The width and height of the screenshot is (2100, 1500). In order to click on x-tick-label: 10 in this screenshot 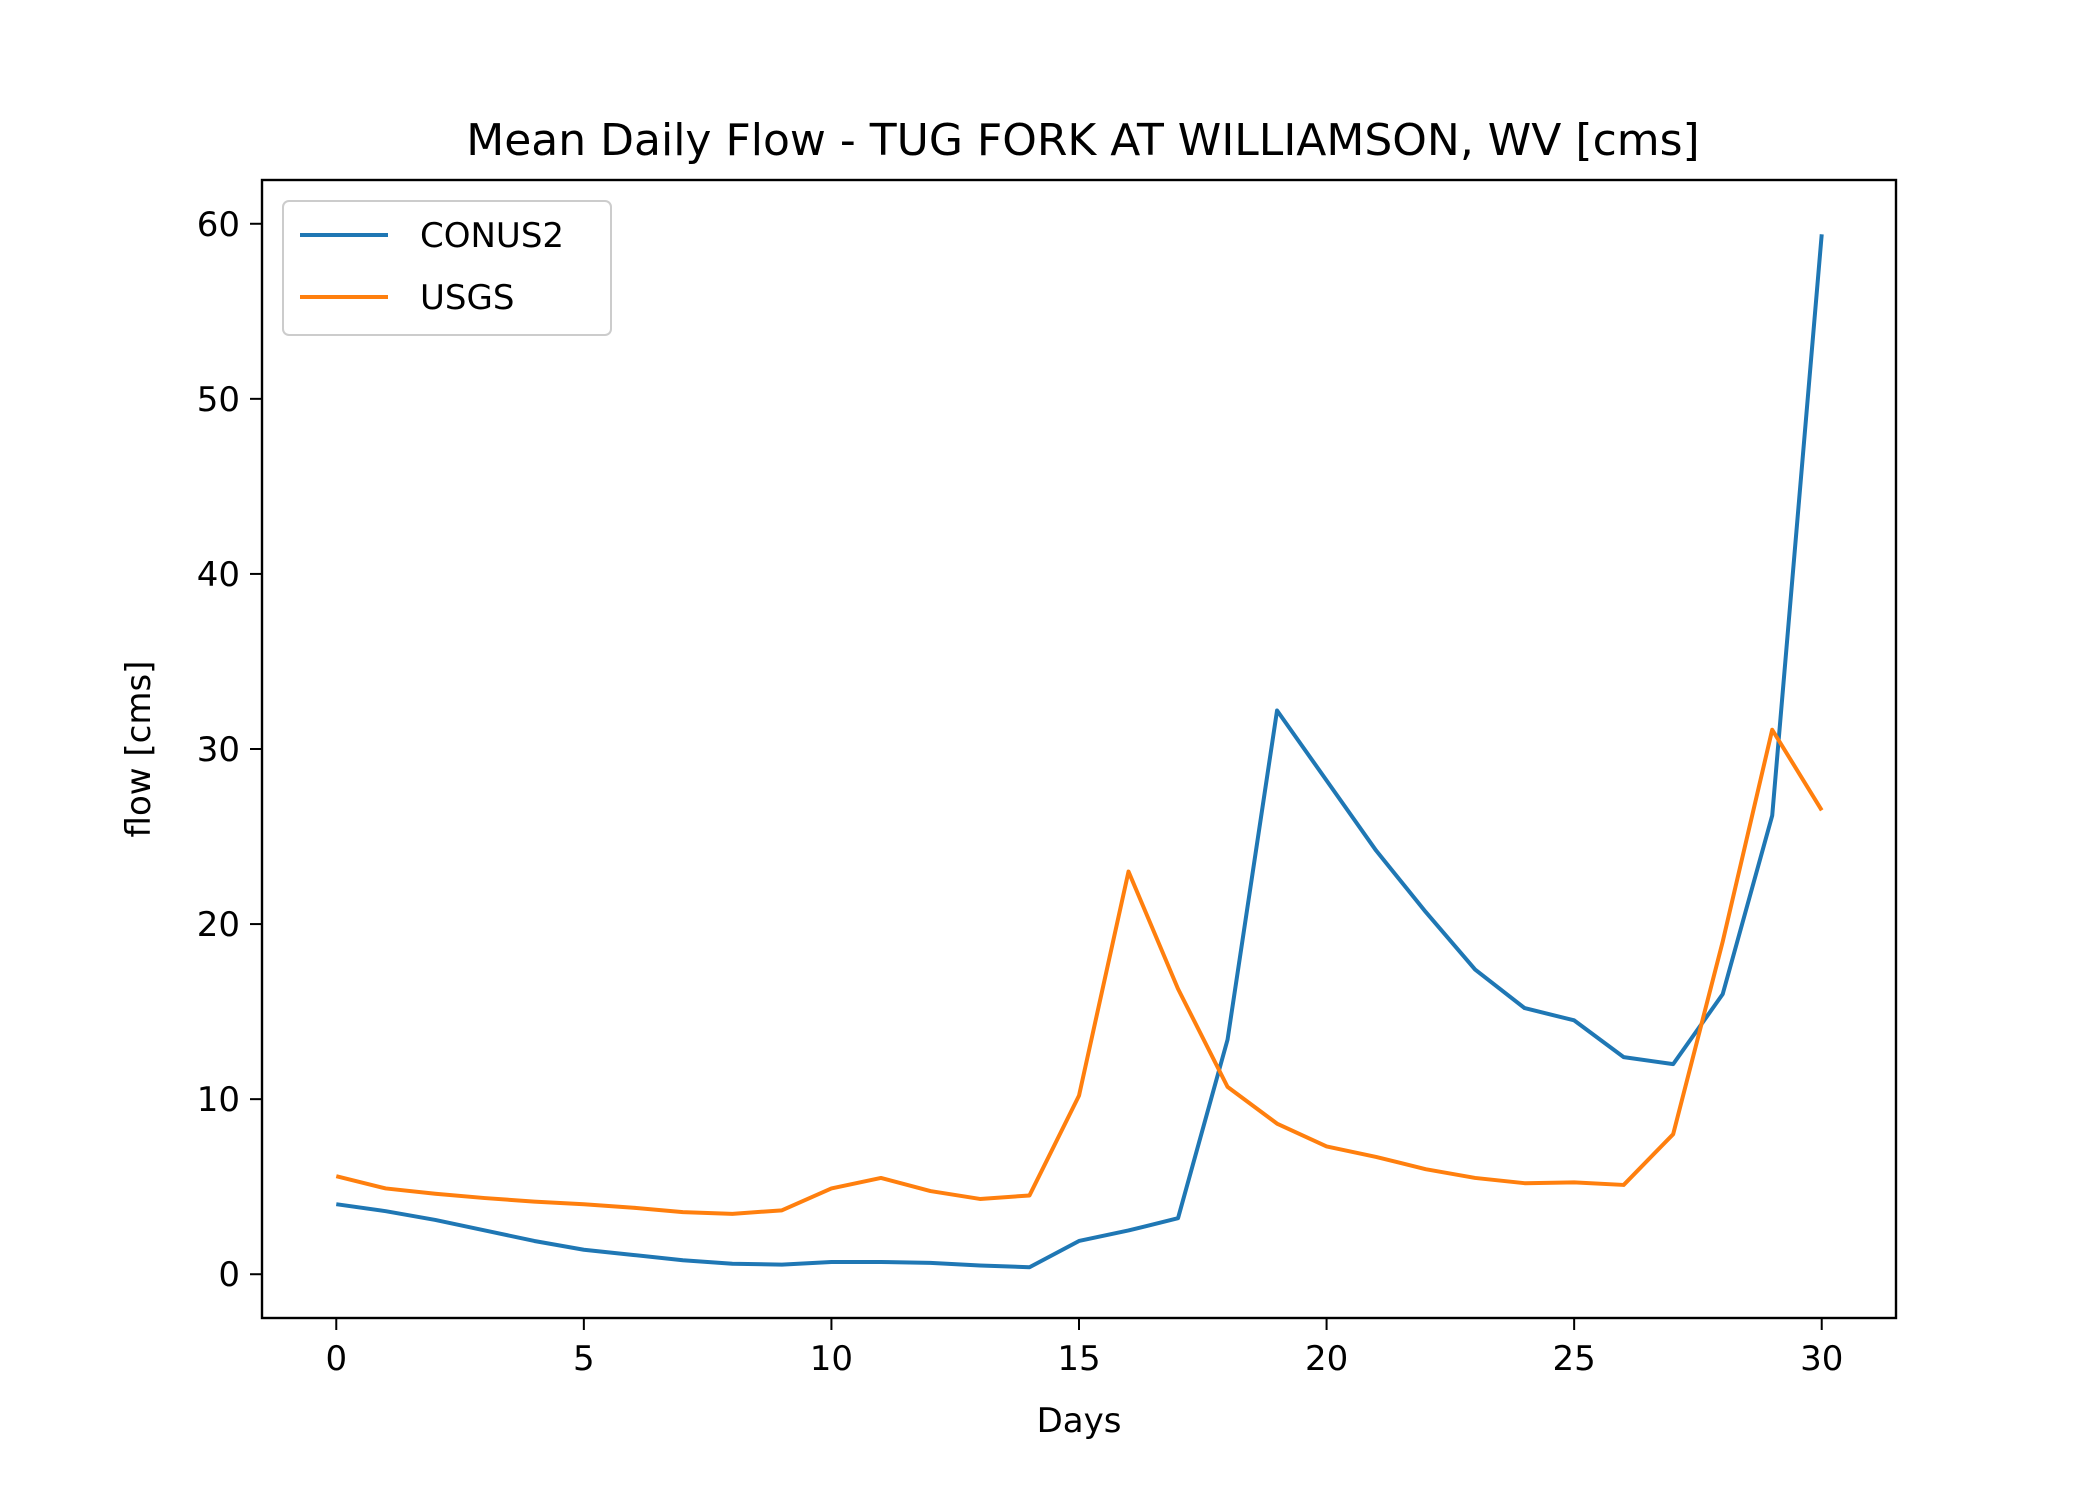, I will do `click(831, 1359)`.